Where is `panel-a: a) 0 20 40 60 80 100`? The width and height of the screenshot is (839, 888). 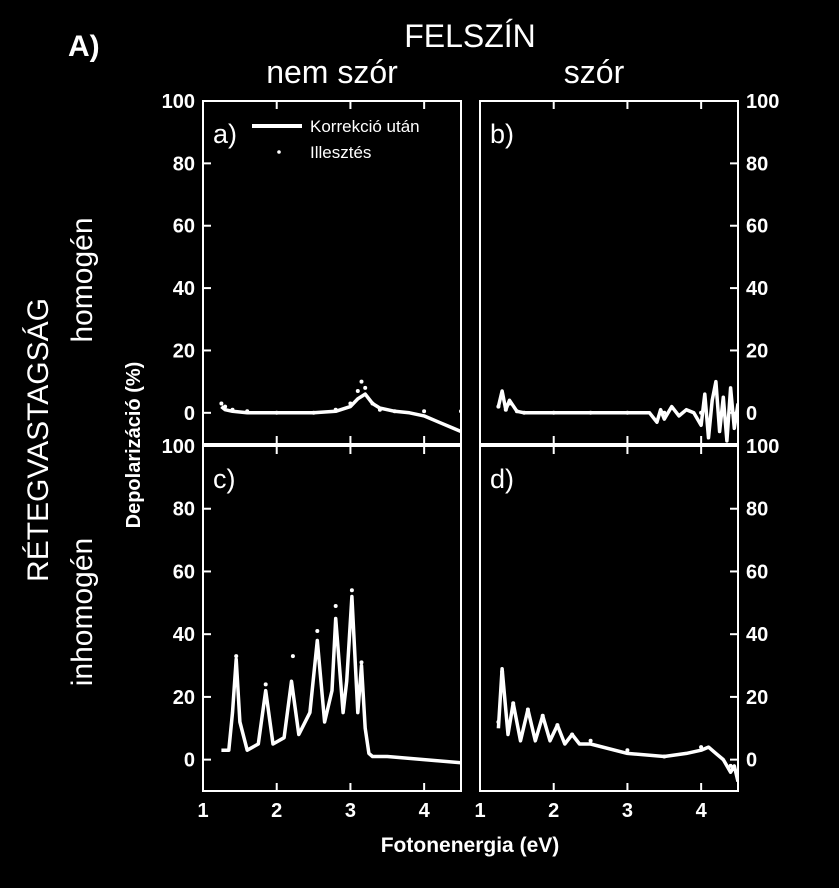
panel-a: a) 0 20 40 60 80 100 is located at coordinates (312, 268).